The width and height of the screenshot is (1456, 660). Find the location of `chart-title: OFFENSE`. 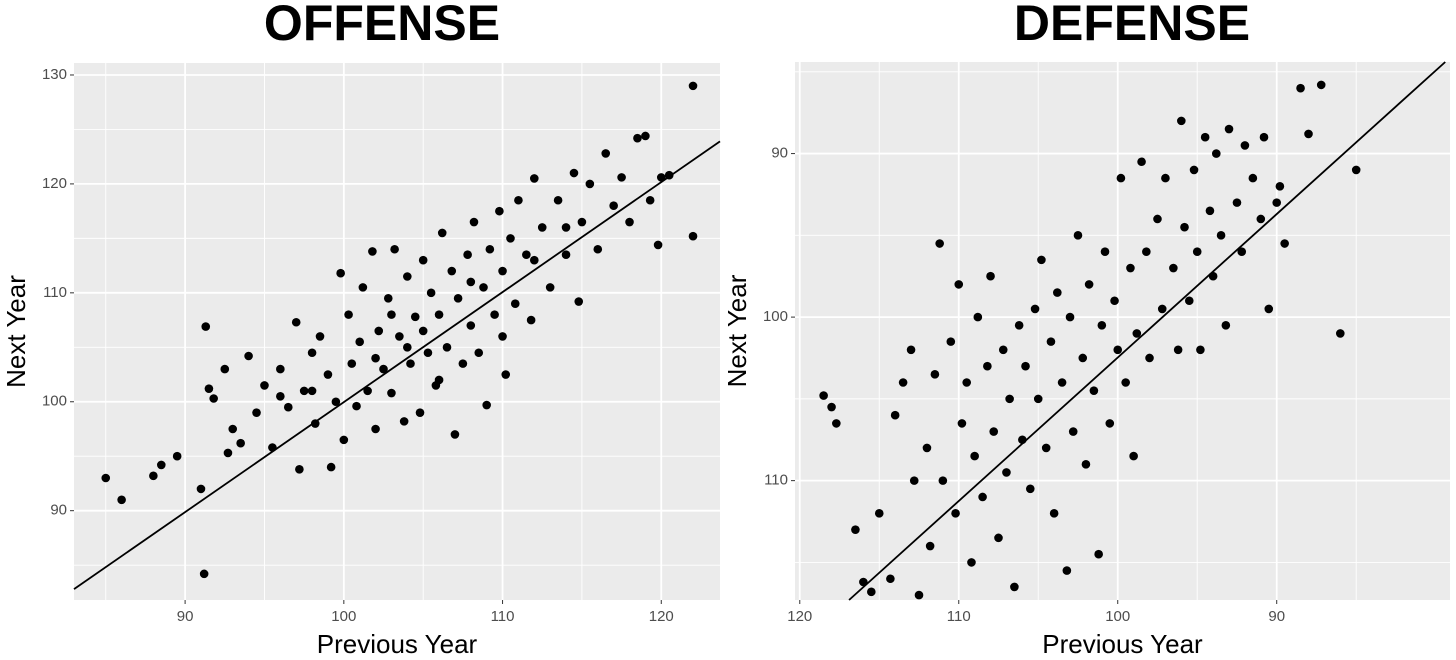

chart-title: OFFENSE is located at coordinates (382, 25).